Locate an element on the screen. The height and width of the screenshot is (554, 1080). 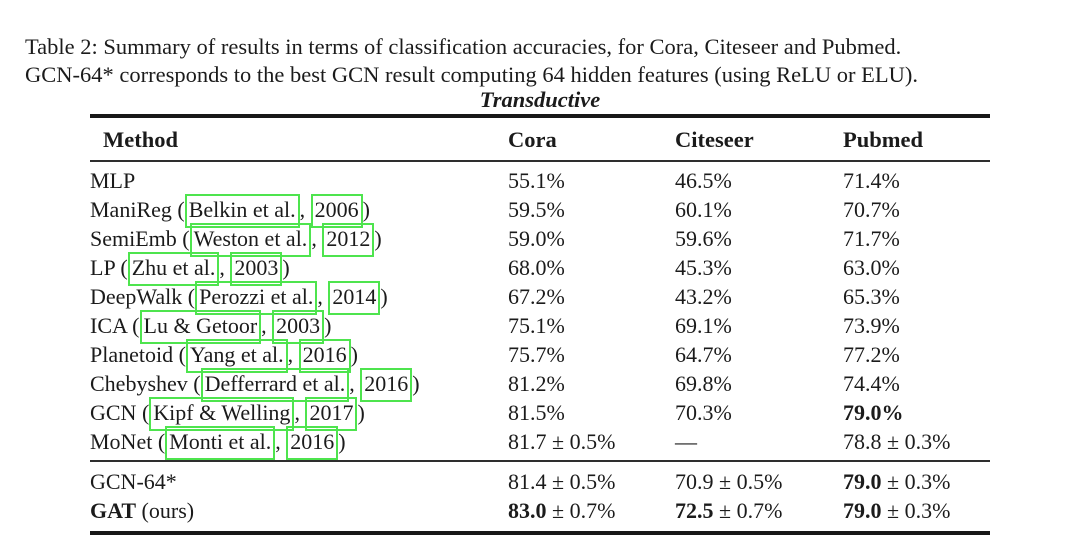
cora-value: 83.0 ± 0.7% is located at coordinates (591, 514).